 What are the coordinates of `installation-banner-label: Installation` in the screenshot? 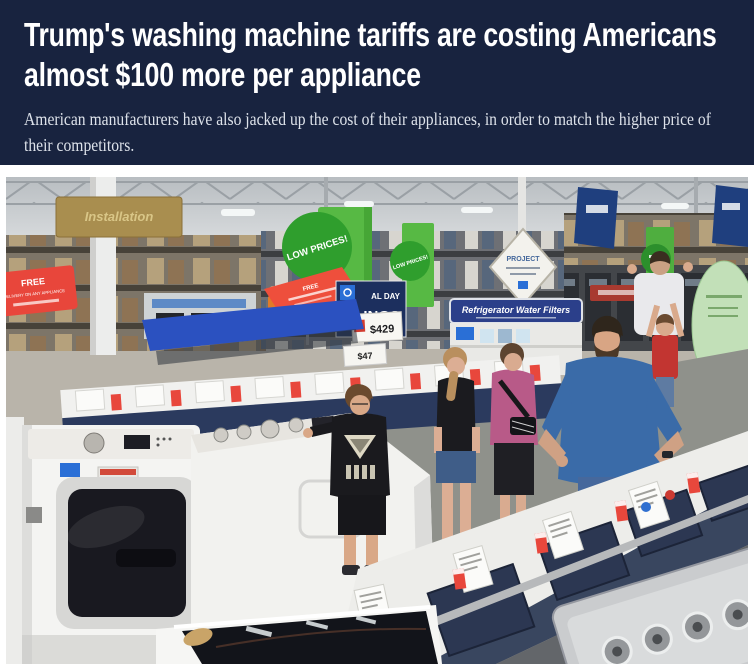 It's located at (119, 216).